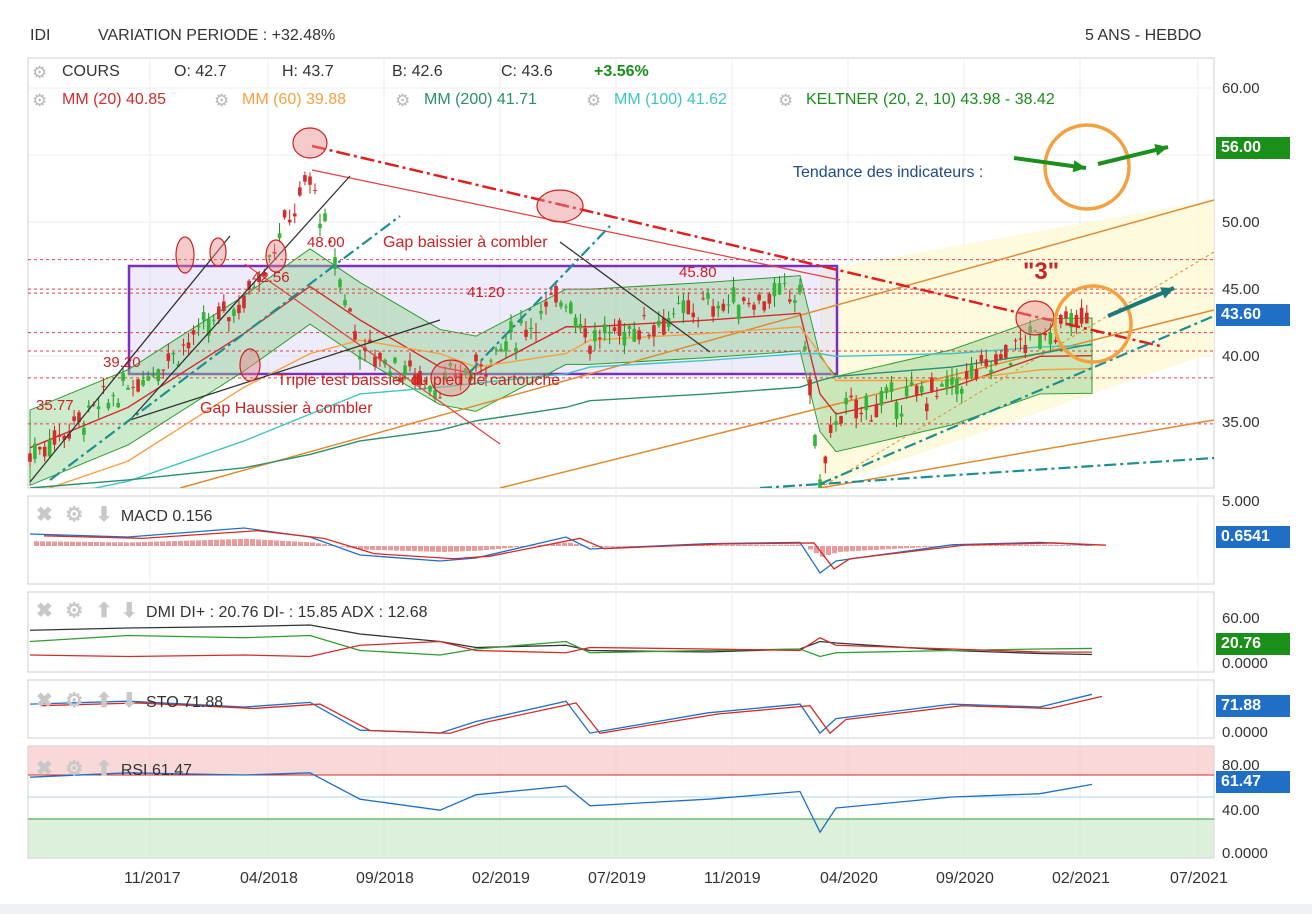 Image resolution: width=1312 pixels, height=914 pixels. Describe the element at coordinates (986, 472) in the screenshot. I see `teal-line` at that location.